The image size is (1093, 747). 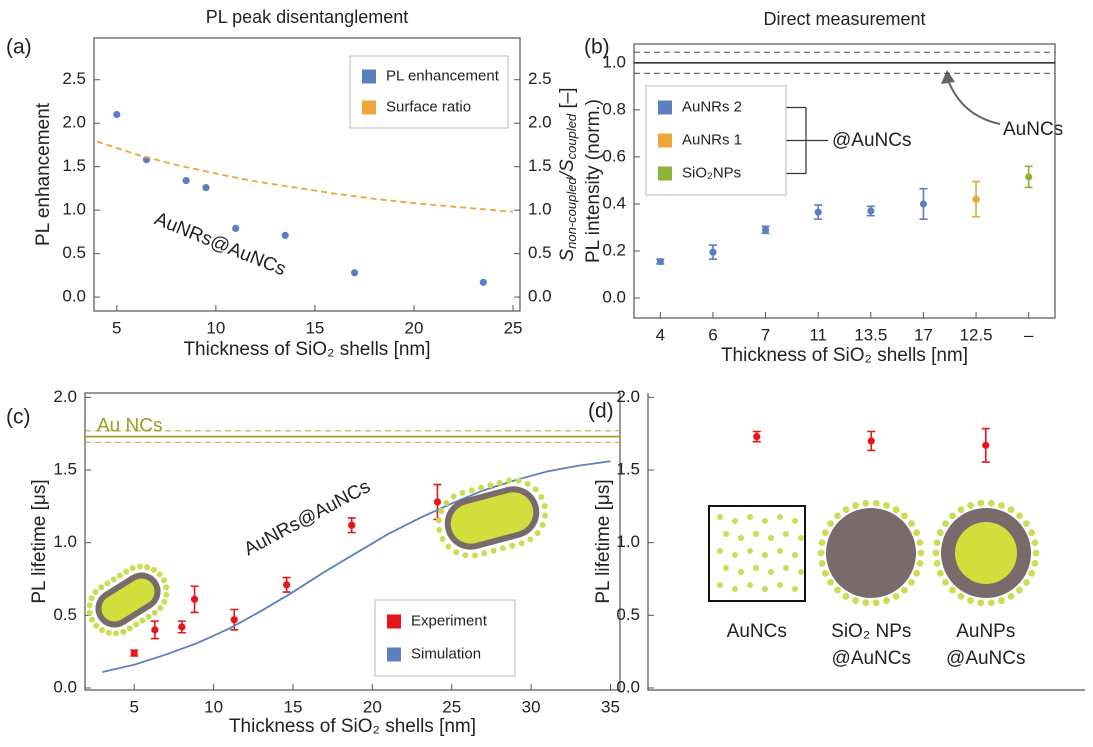 What do you see at coordinates (414, 327) in the screenshot?
I see `x-tick-label: 20` at bounding box center [414, 327].